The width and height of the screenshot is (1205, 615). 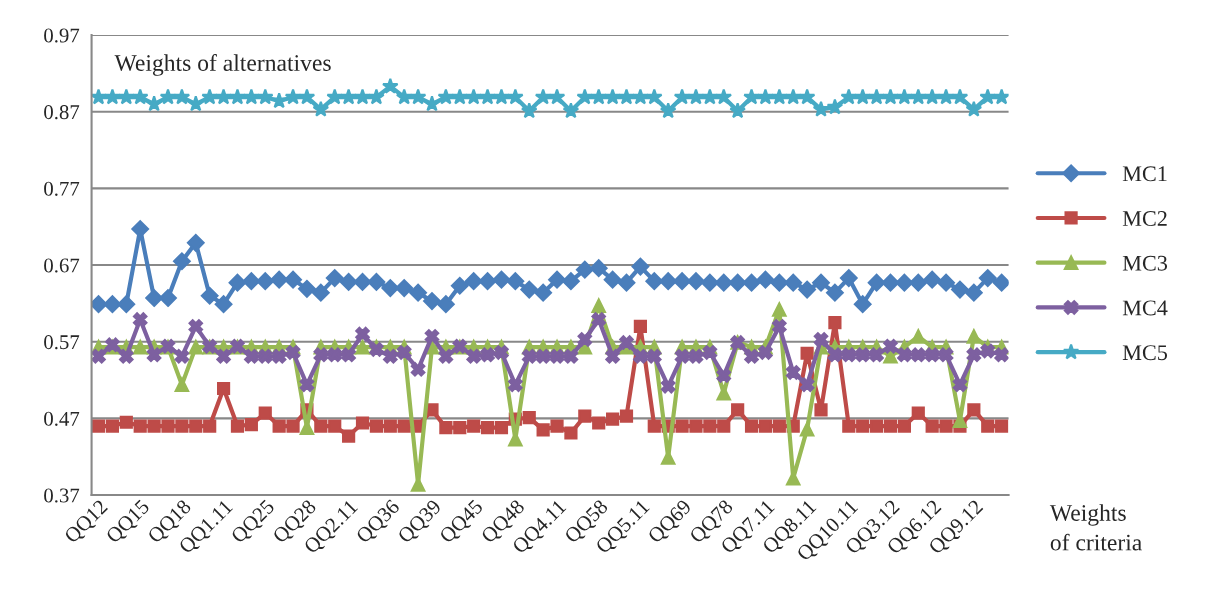 What do you see at coordinates (1145, 308) in the screenshot?
I see `legend-label: MC4` at bounding box center [1145, 308].